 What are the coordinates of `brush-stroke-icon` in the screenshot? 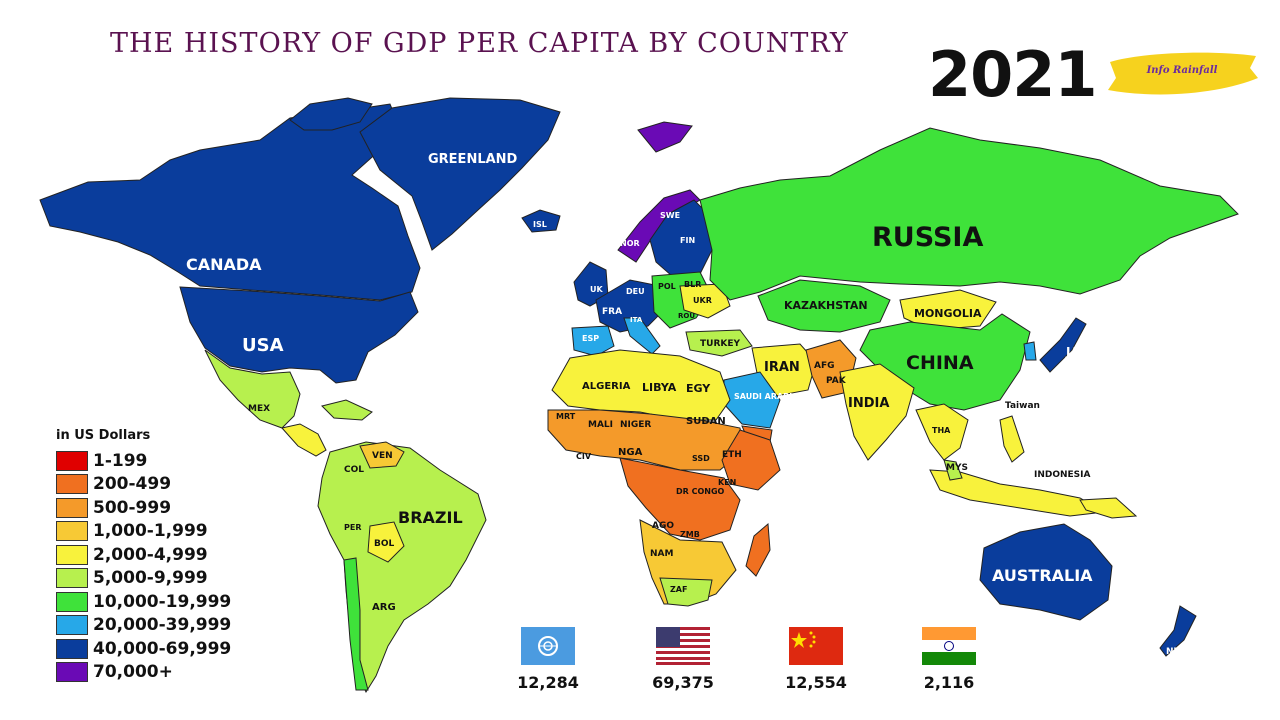 It's located at (1183, 73).